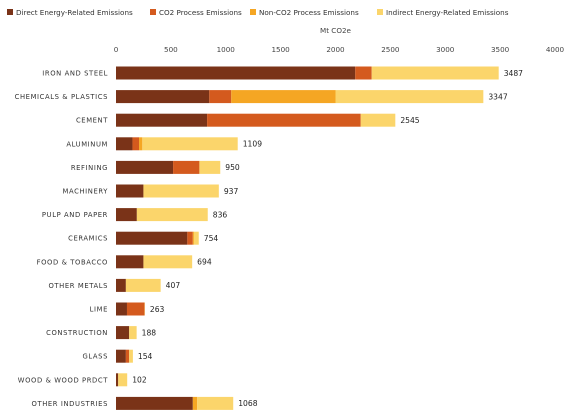  Describe the element at coordinates (124, 144) in the screenshot. I see `bar-aluminum-direct-energy-related-emissions` at that location.